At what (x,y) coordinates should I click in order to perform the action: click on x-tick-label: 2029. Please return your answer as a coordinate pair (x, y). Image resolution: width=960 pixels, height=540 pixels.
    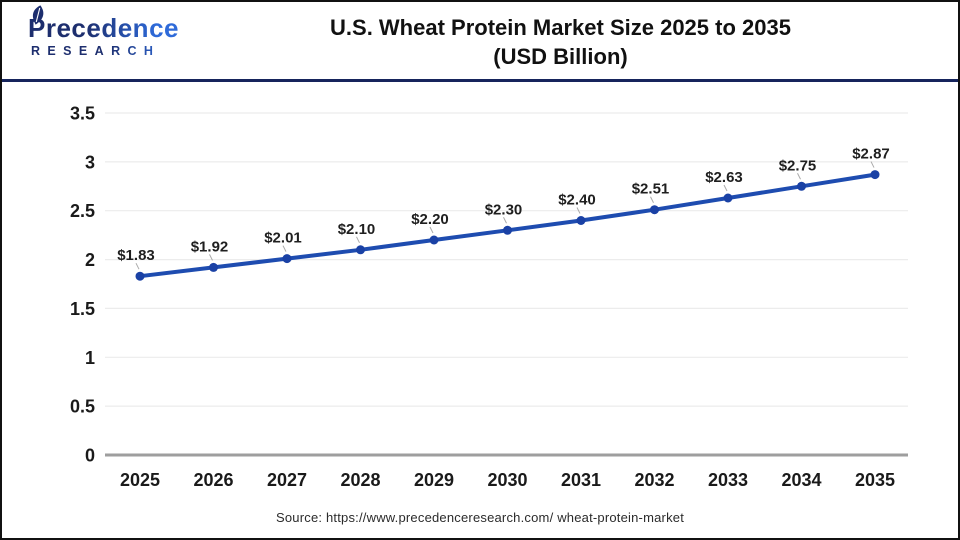
    Looking at the image, I should click on (434, 480).